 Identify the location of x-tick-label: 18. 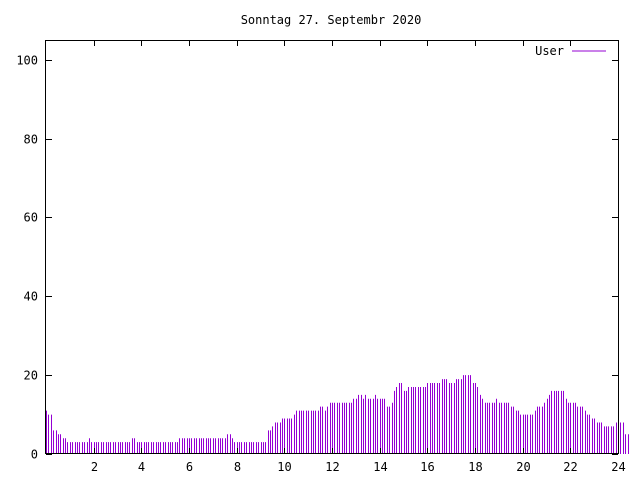
(475, 467).